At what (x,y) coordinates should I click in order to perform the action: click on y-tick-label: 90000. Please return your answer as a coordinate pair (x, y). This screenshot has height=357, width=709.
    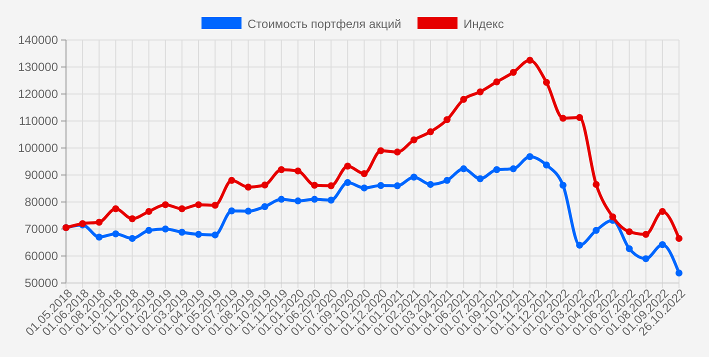
    Looking at the image, I should click on (41, 175).